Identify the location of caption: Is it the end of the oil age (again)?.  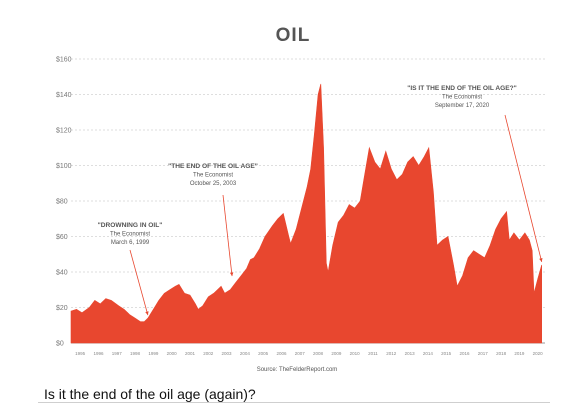
(150, 394).